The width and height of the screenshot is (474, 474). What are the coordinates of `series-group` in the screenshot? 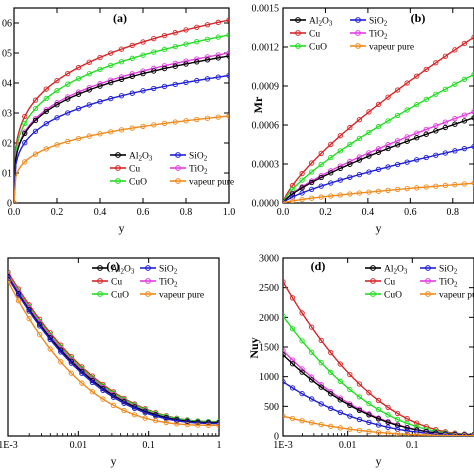 It's located at (113, 348).